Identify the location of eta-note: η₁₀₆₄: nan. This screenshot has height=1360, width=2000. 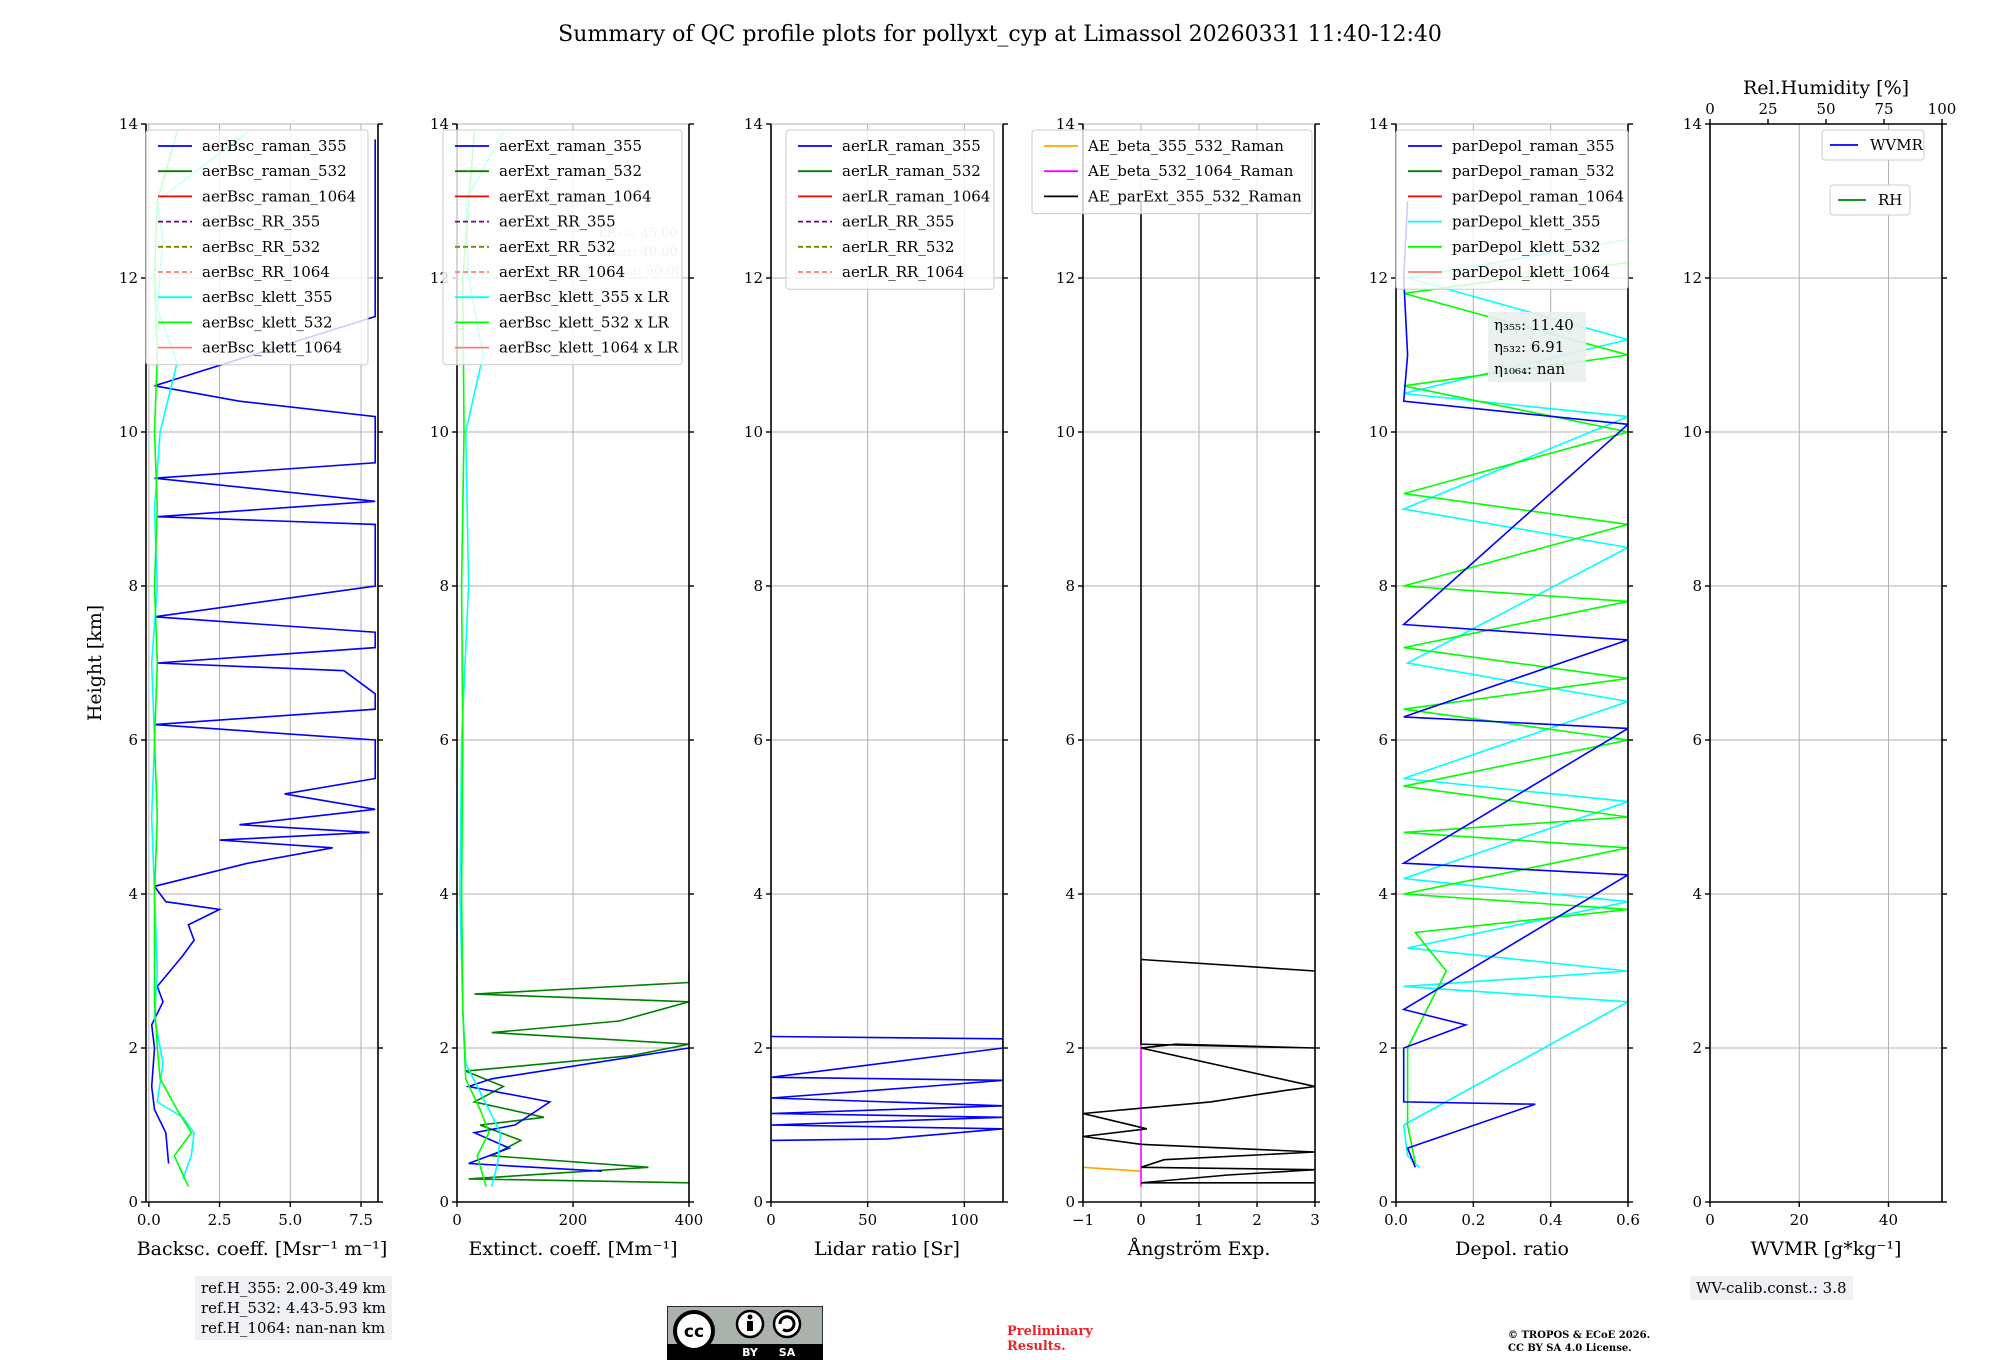
(1529, 369).